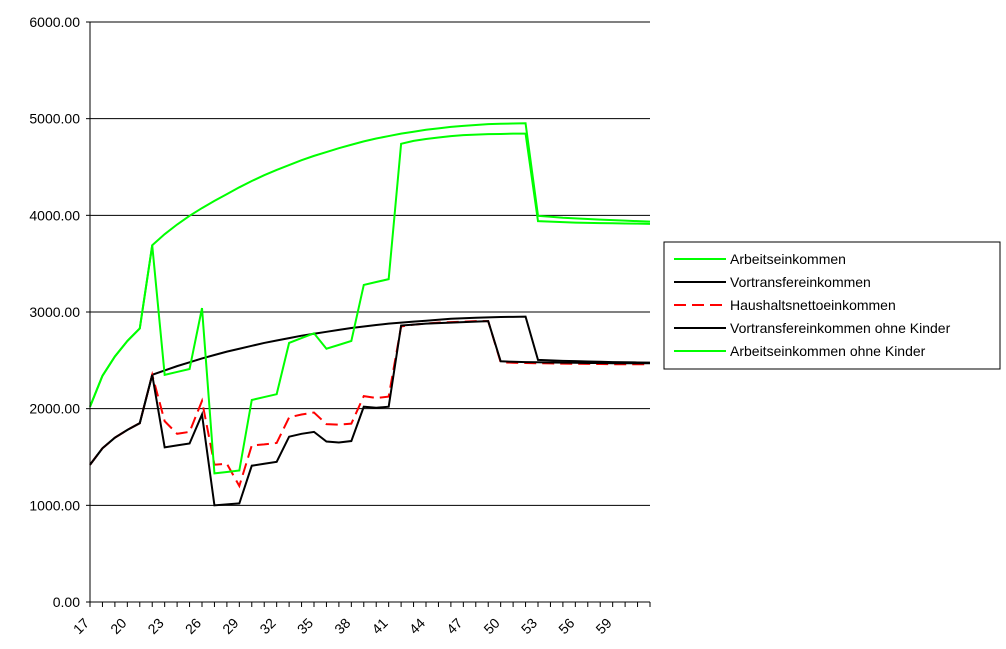  What do you see at coordinates (788, 259) in the screenshot?
I see `legend-entry: Arbeitseinkommen` at bounding box center [788, 259].